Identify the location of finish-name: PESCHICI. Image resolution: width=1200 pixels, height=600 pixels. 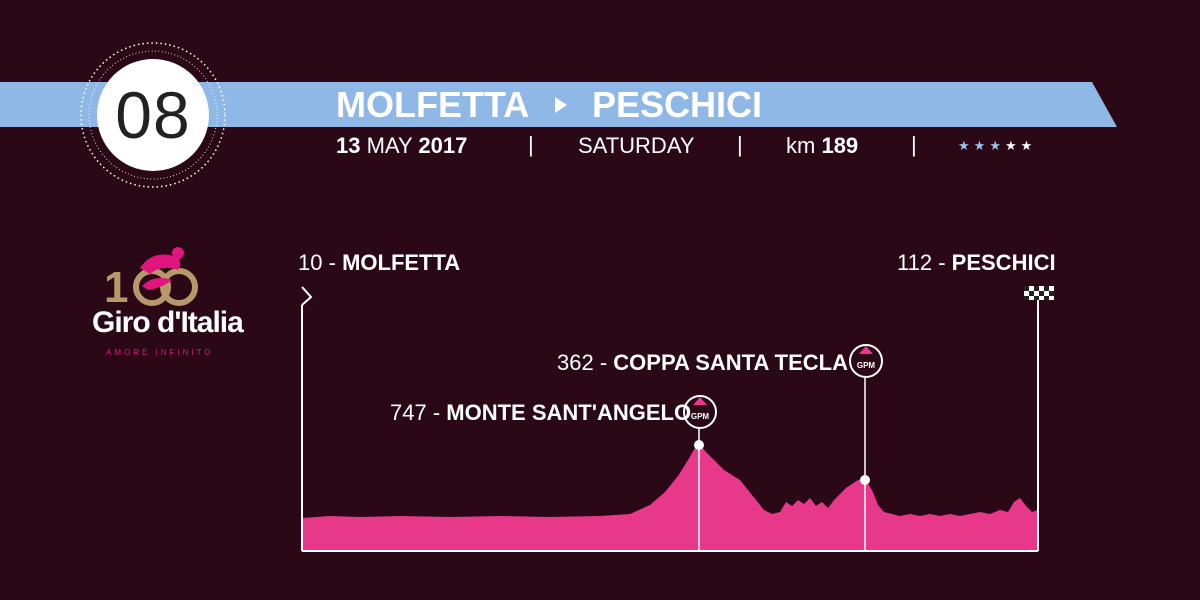
(1003, 262).